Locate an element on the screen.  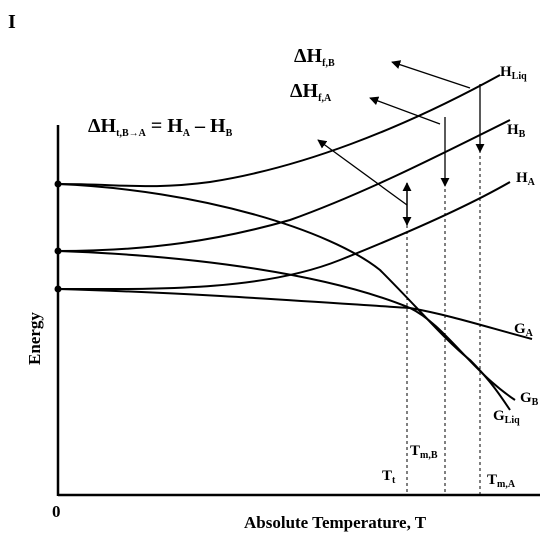
t-m-a-label: Tm,A is located at coordinates (501, 481).